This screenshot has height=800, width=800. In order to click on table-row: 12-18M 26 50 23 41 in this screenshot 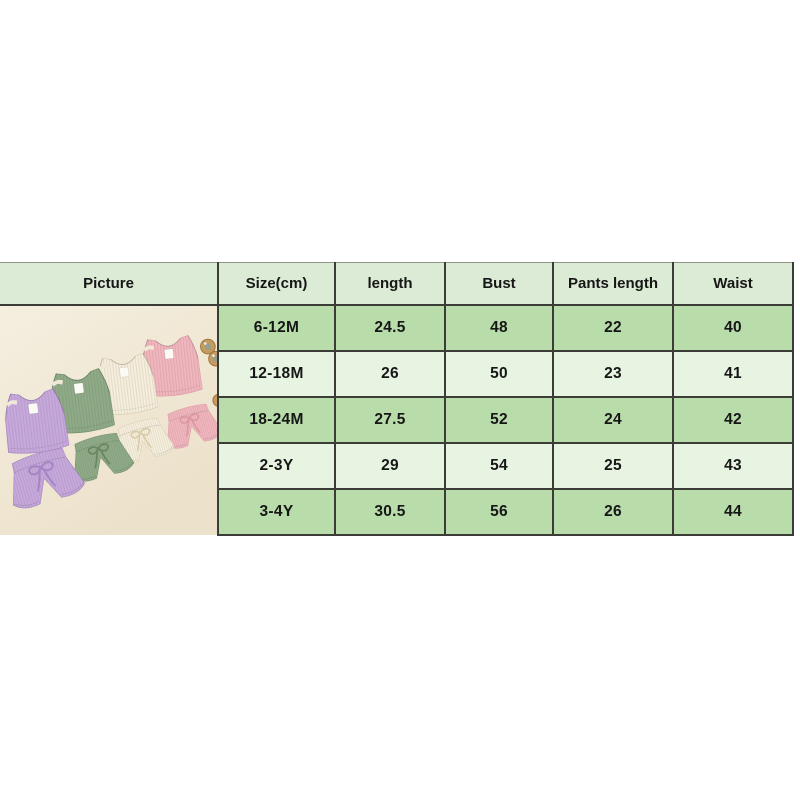, I will do `click(397, 374)`.